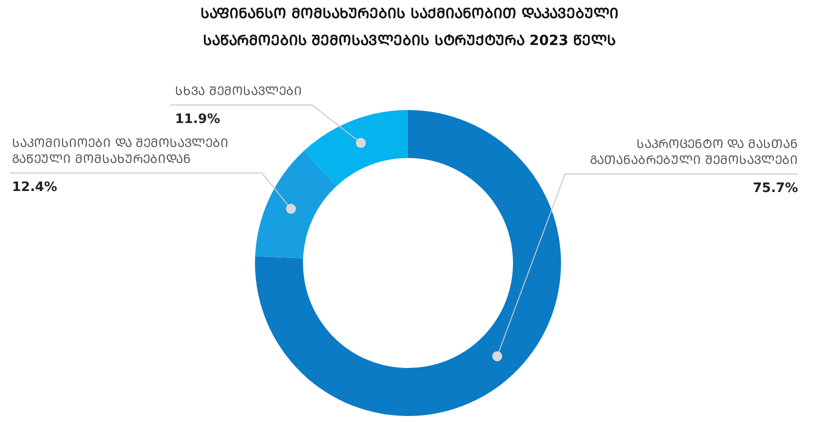 The width and height of the screenshot is (819, 430). What do you see at coordinates (120, 151) in the screenshot?
I see `slice-label: ᲡᲐᲙᲝᲛᲘᲡᲘᲝᲔᲑᲘ ᲓᲐ ᲨᲔᲛᲝᲡᲐᲕᲚᲔᲑᲘ ᲒᲐᲬᲔᲣᲚᲘ ᲛᲝᲛᲡᲐᲮᲣᲠᲔᲑᲘᲓᲐᲜ` at bounding box center [120, 151].